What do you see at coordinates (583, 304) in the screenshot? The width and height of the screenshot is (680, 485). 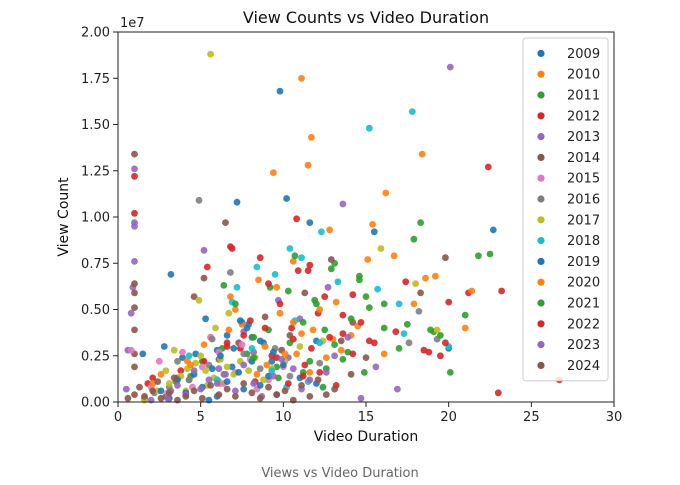 I see `legend-label-2021: 2021` at bounding box center [583, 304].